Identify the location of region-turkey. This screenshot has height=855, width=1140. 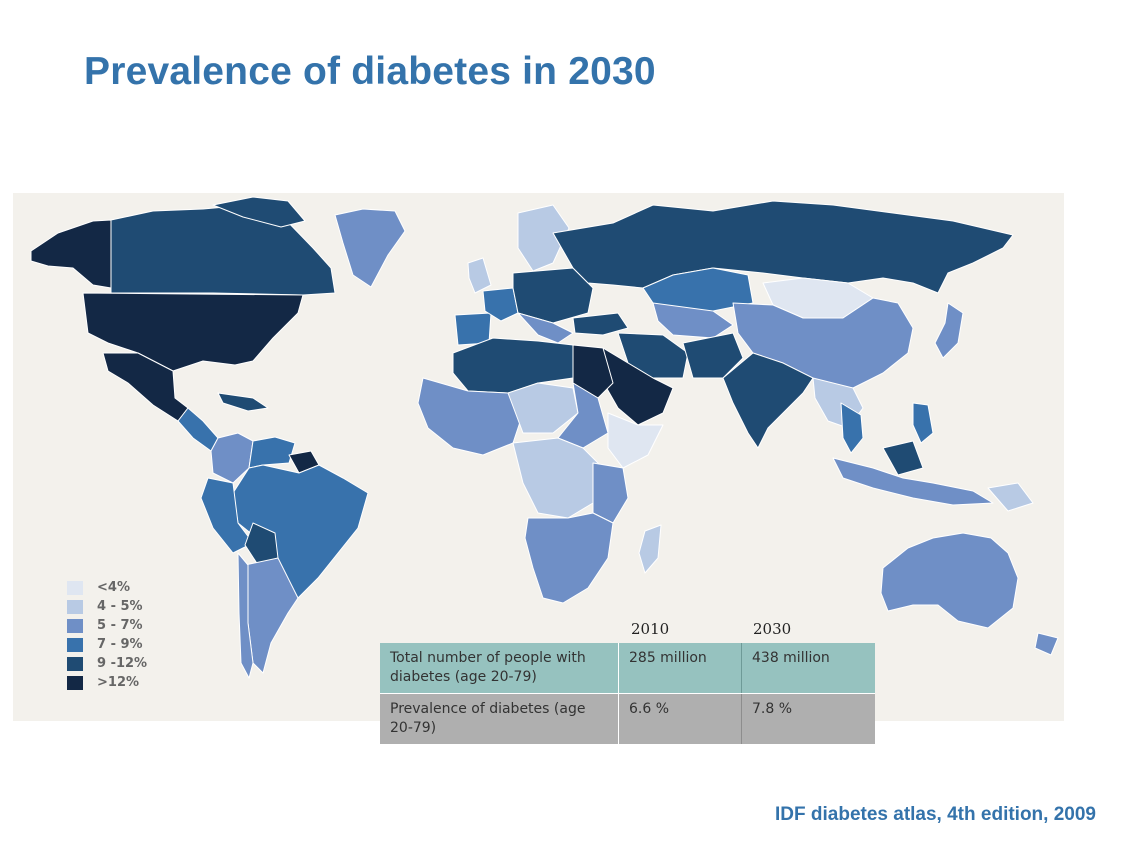
(600, 324).